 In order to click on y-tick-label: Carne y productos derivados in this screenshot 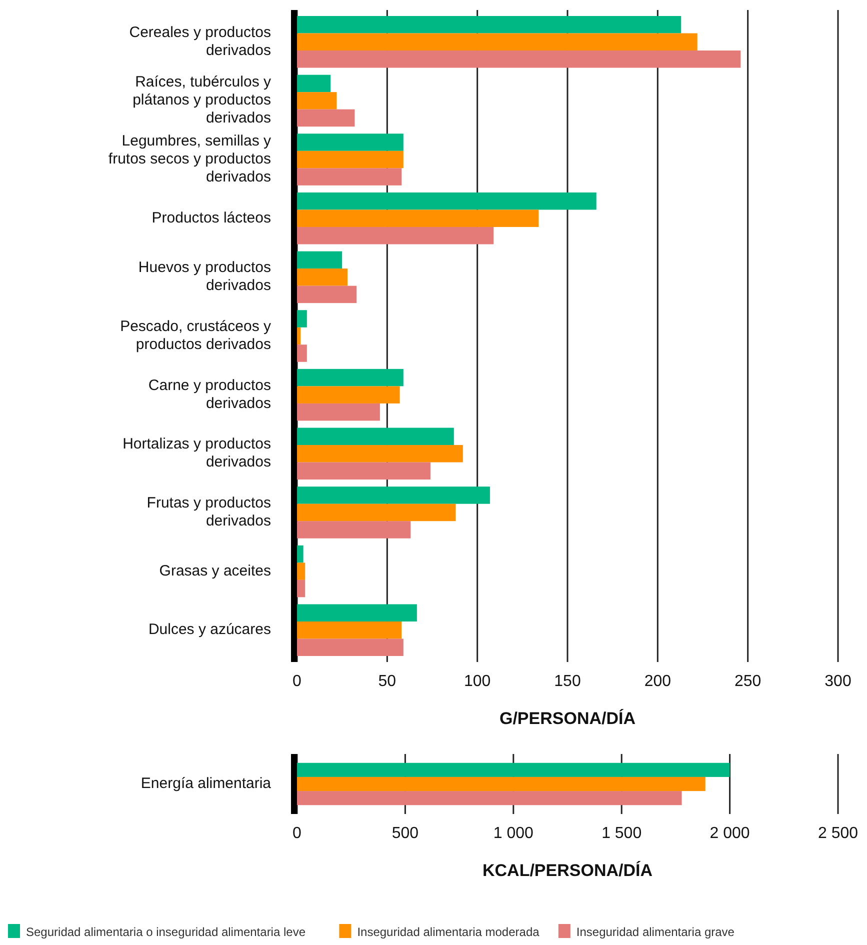, I will do `click(209, 394)`.